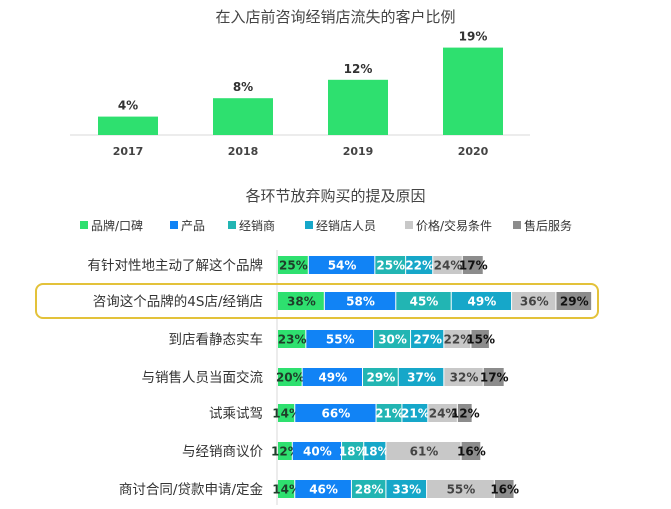 Image resolution: width=671 pixels, height=509 pixels. I want to click on x-tick-label: 2018, so click(243, 151).